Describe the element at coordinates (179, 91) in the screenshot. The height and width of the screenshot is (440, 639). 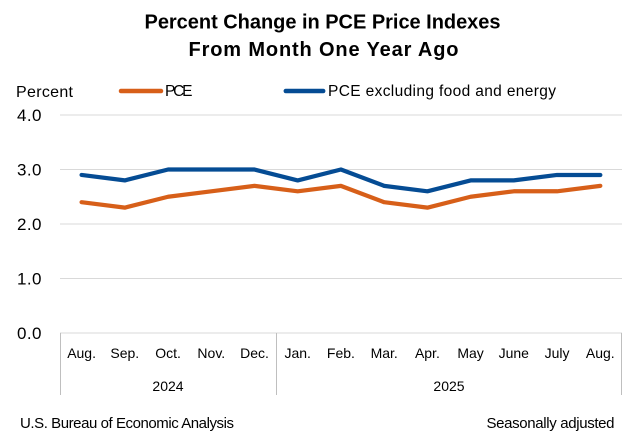
I see `svg-text: PCE` at that location.